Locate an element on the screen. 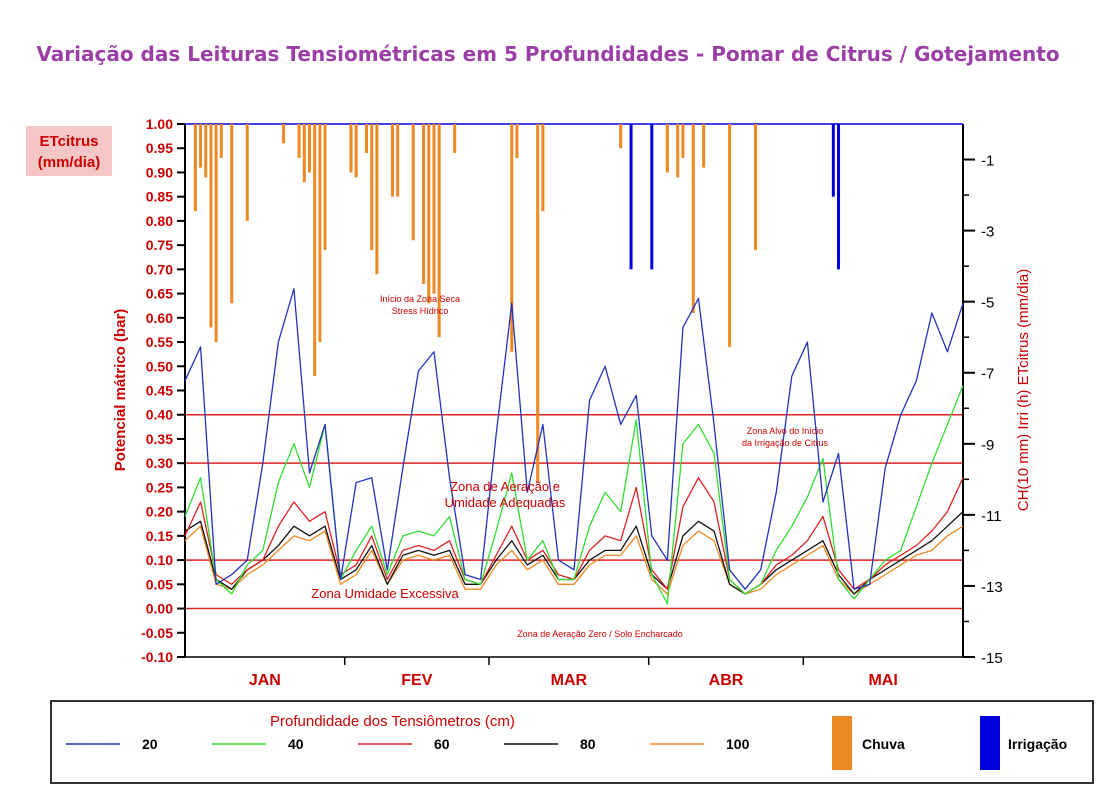 The image size is (1096, 793). y-tick-label: 0.80 is located at coordinates (159, 221).